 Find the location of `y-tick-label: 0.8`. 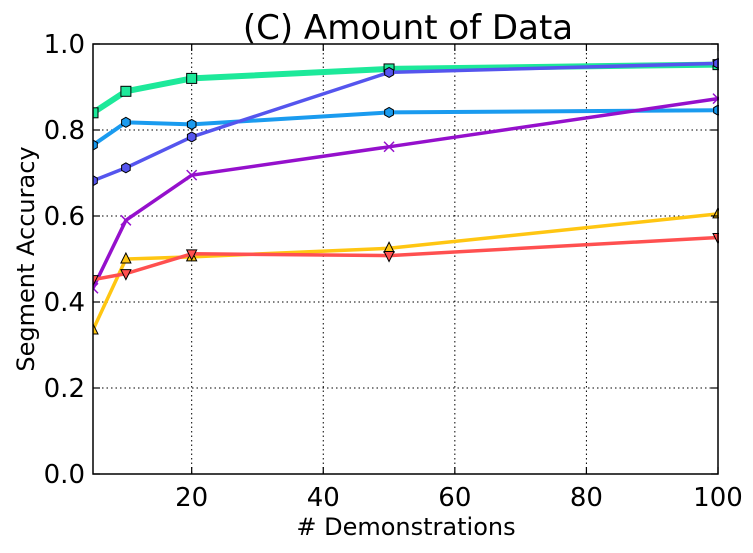

y-tick-label: 0.8 is located at coordinates (64, 131).